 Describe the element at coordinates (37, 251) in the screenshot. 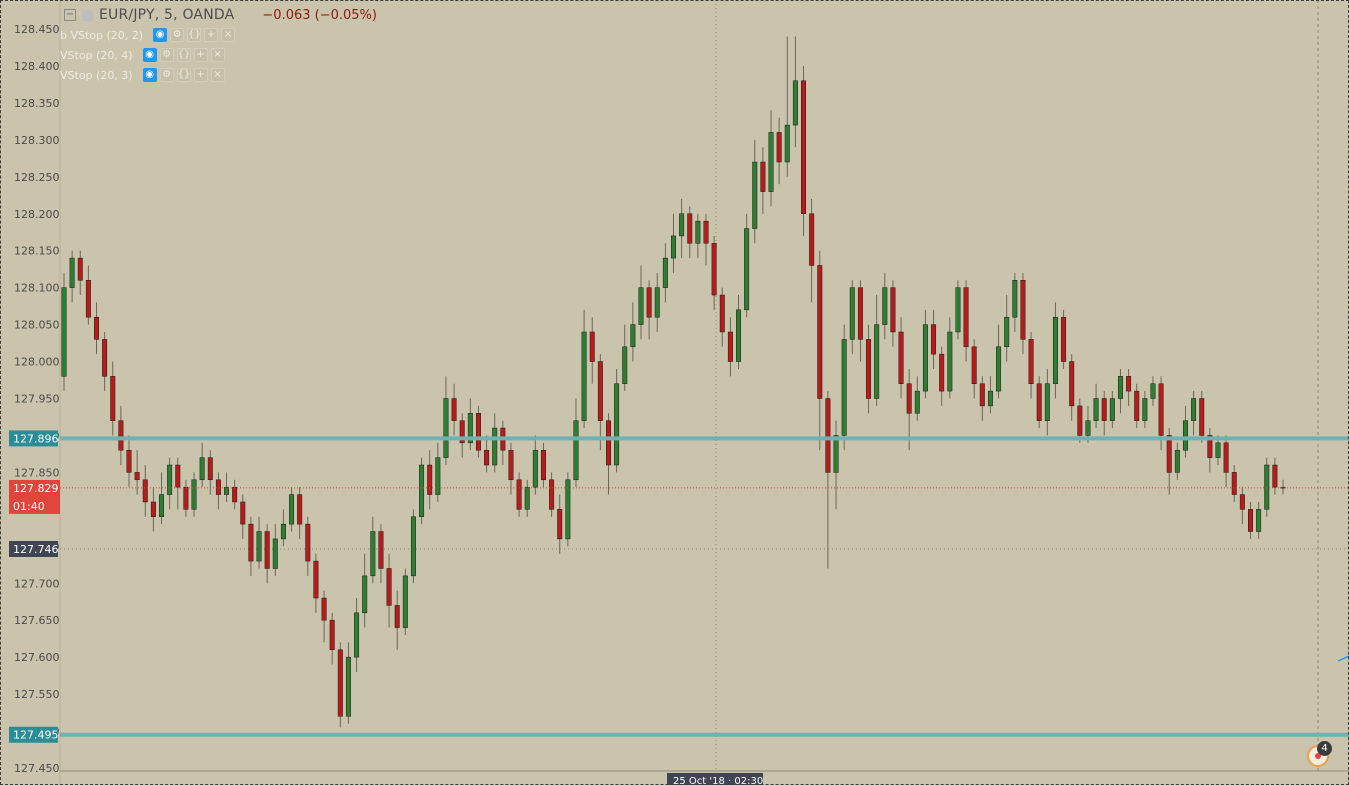

I see `y-tick-label: 128.150` at that location.